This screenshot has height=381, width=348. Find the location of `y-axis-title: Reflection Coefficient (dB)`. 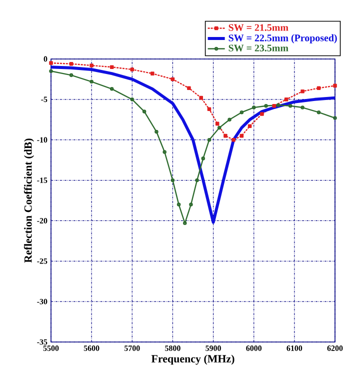

y-axis-title: Reflection Coefficient (dB) is located at coordinates (29, 200).